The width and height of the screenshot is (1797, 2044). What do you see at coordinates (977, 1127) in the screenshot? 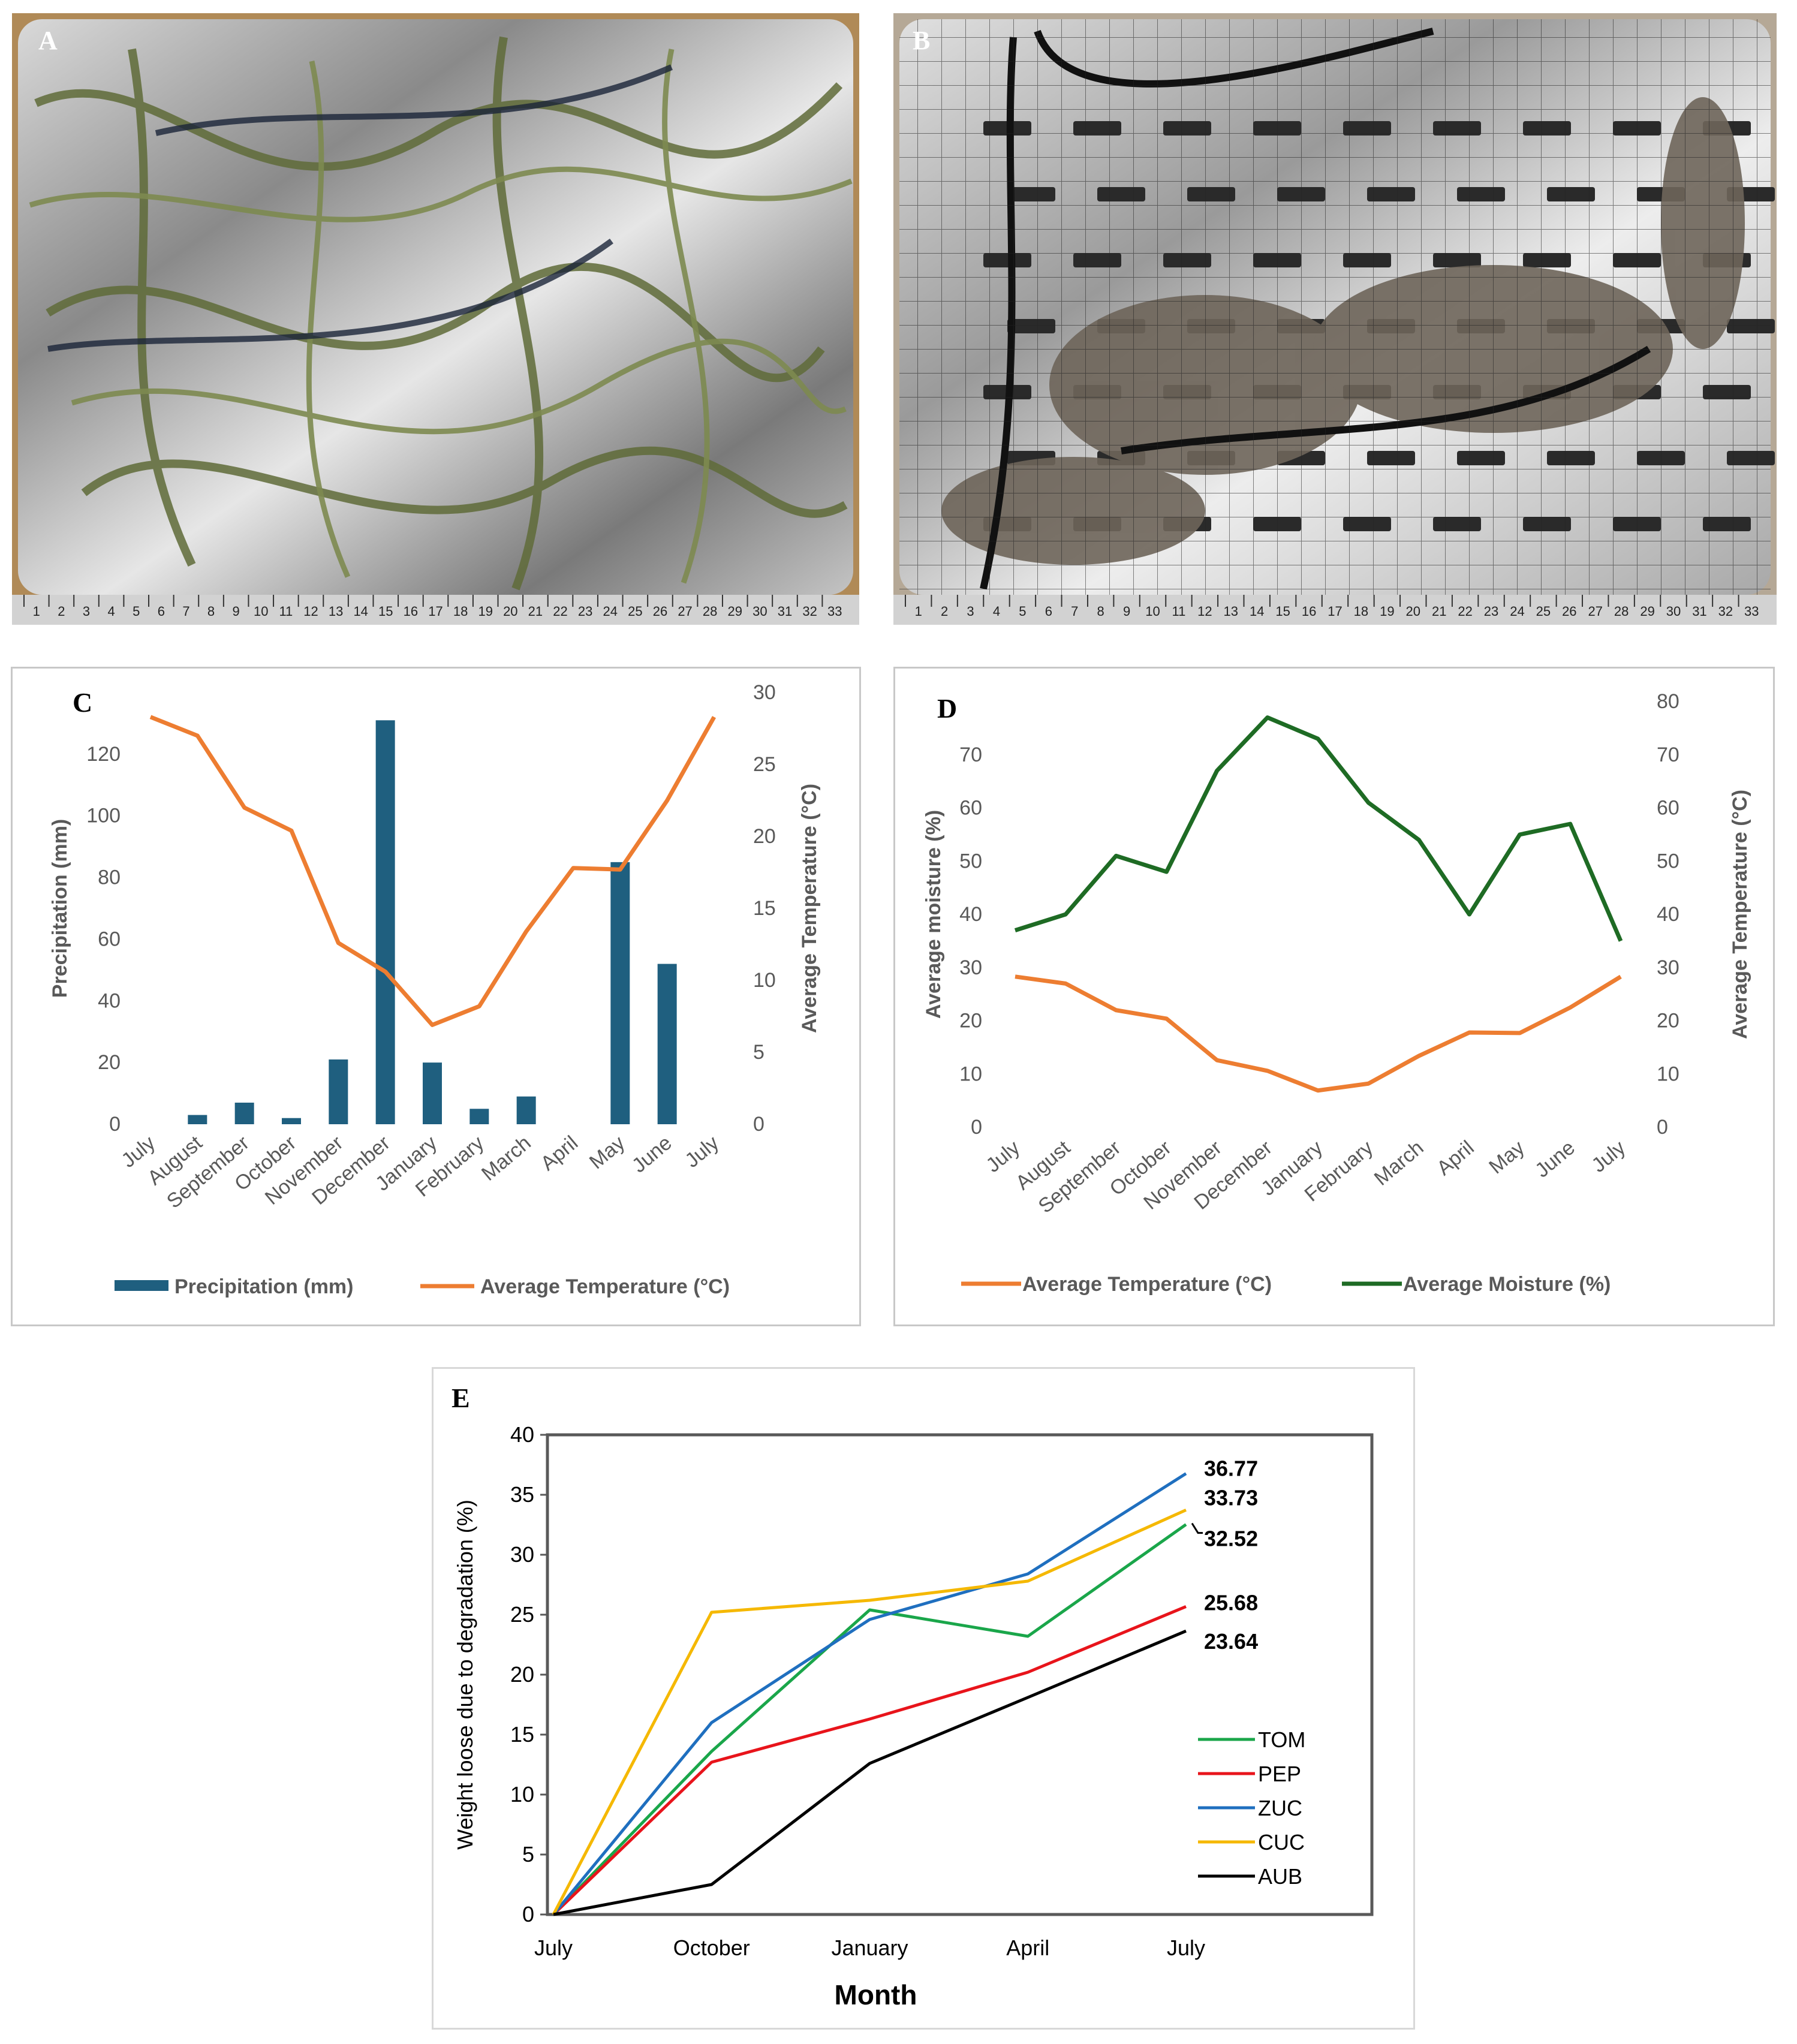
I see `y-tick-label: 0` at bounding box center [977, 1127].